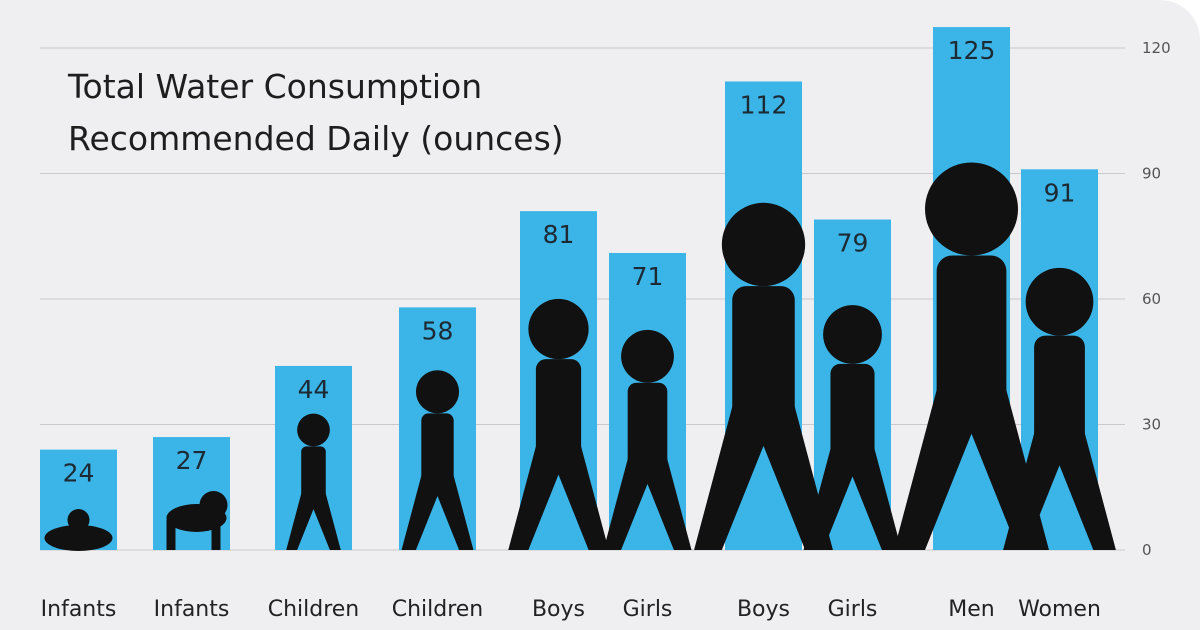 The image size is (1200, 630). What do you see at coordinates (764, 104) in the screenshot?
I see `data-label: 112` at bounding box center [764, 104].